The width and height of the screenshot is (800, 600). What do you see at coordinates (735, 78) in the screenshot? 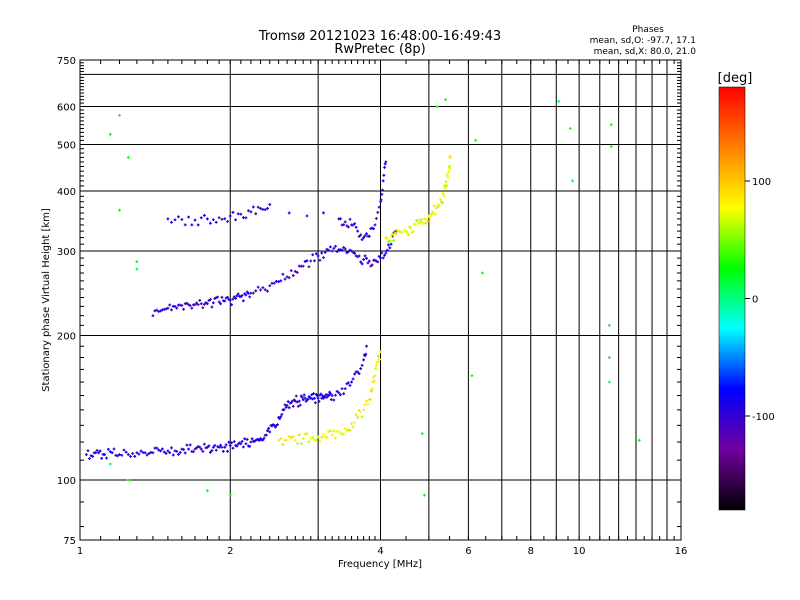
I see `colorbar-label: [deg]` at bounding box center [735, 78].